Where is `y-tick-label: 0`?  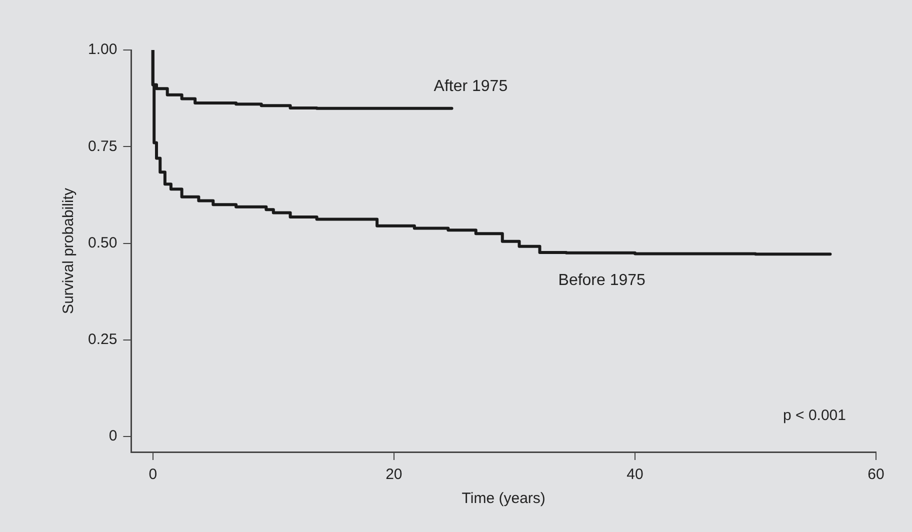 y-tick-label: 0 is located at coordinates (113, 436).